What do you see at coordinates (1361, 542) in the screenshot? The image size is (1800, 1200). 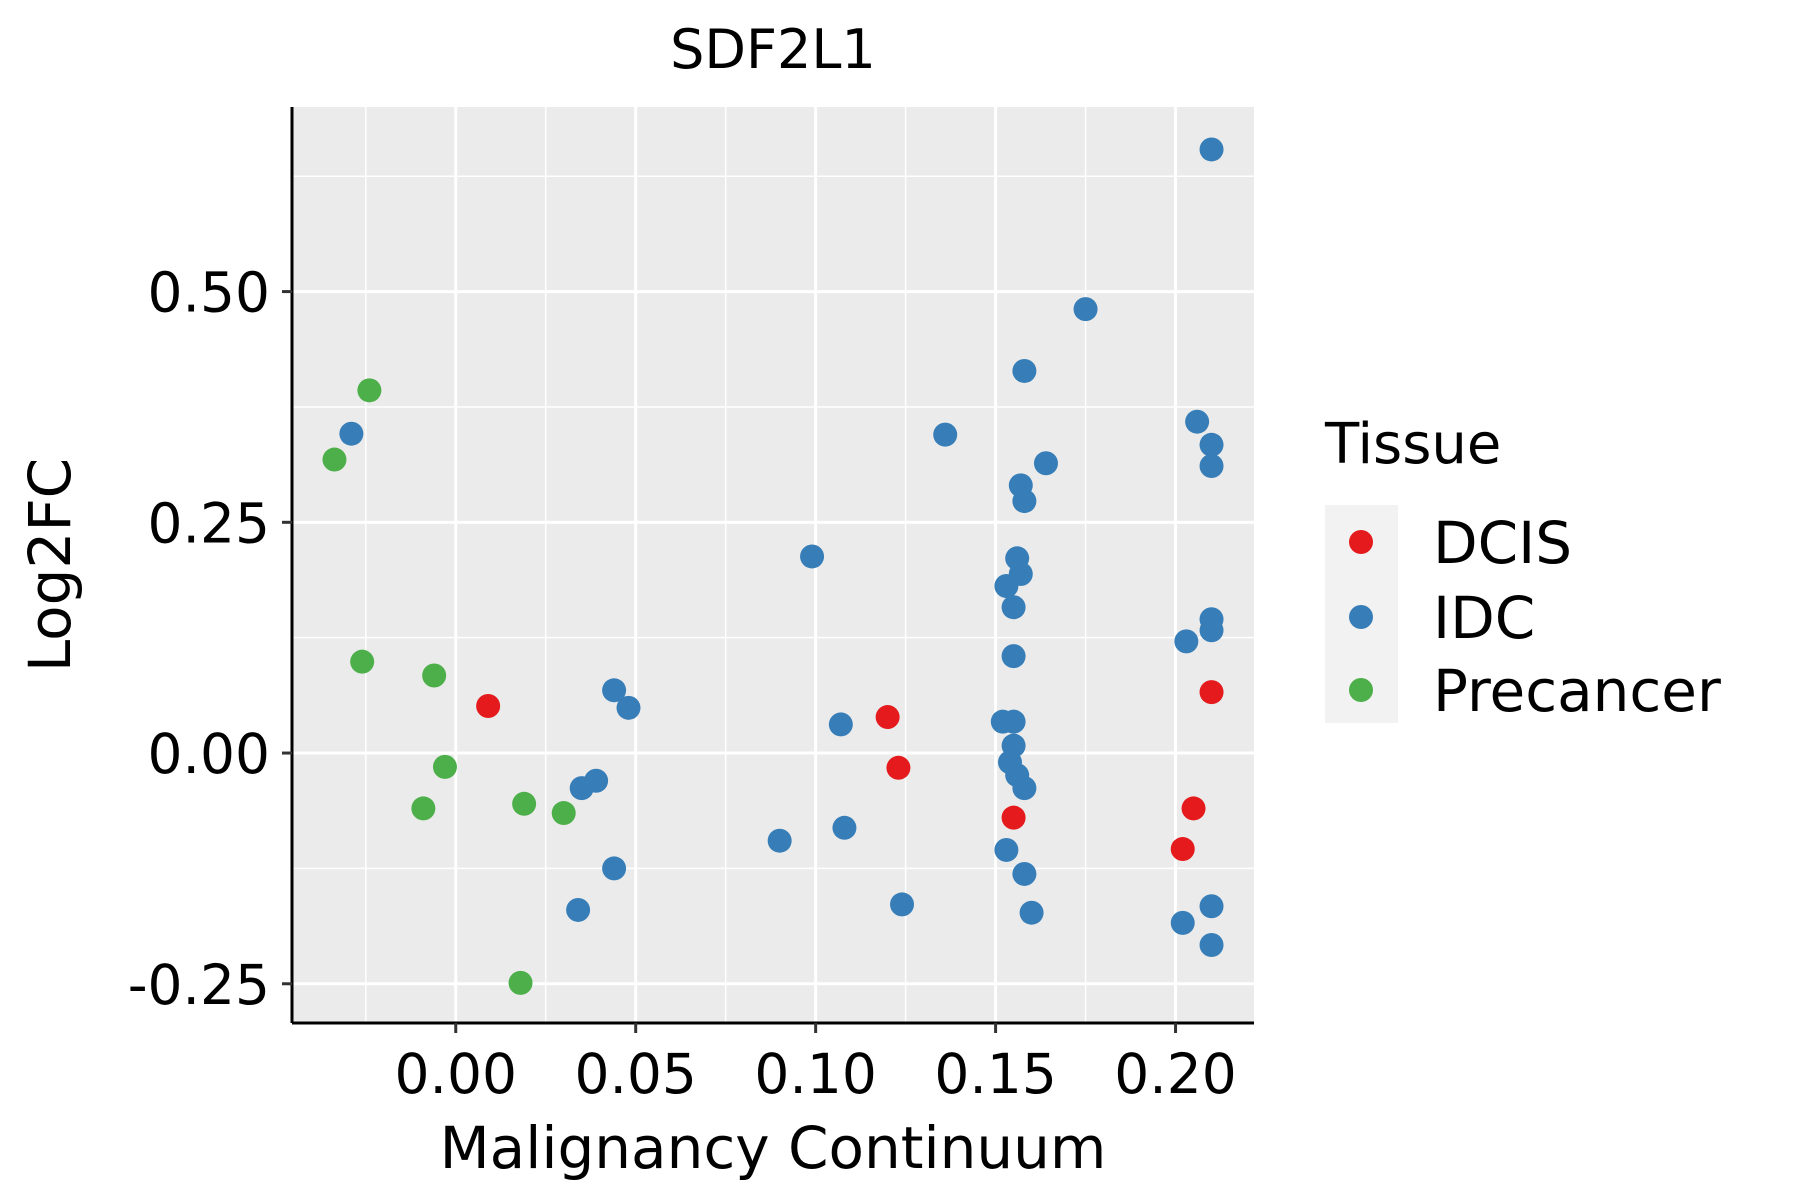 I see `legend-key-dcis` at bounding box center [1361, 542].